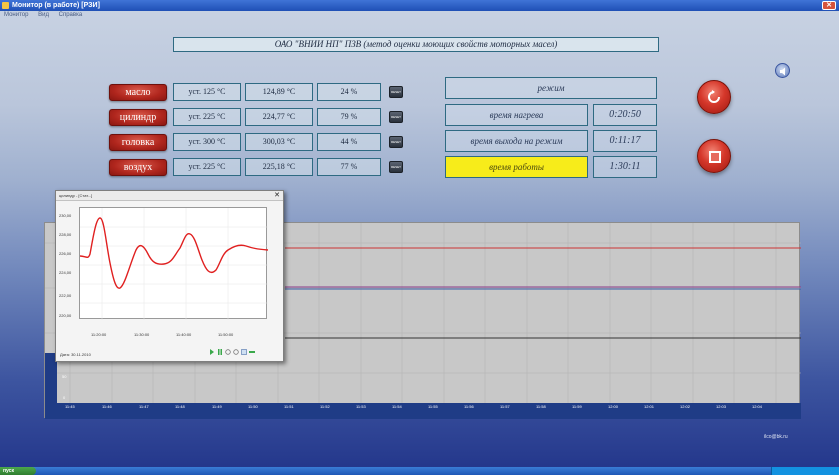 The width and height of the screenshot is (839, 475). Describe the element at coordinates (184, 334) in the screenshot. I see `popup-x-tick: 11:40:00` at that location.